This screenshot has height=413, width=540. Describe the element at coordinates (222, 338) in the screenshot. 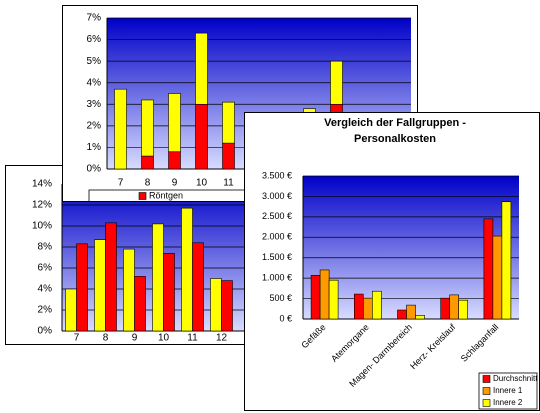

I see `x-tick-label: 12` at that location.